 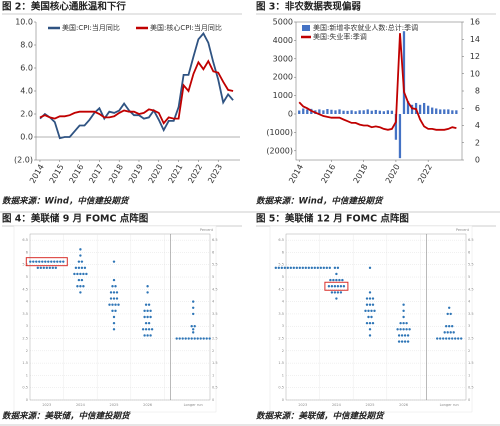 What do you see at coordinates (279, 150) in the screenshot?
I see `y-tick-label: (2000)` at bounding box center [279, 150].